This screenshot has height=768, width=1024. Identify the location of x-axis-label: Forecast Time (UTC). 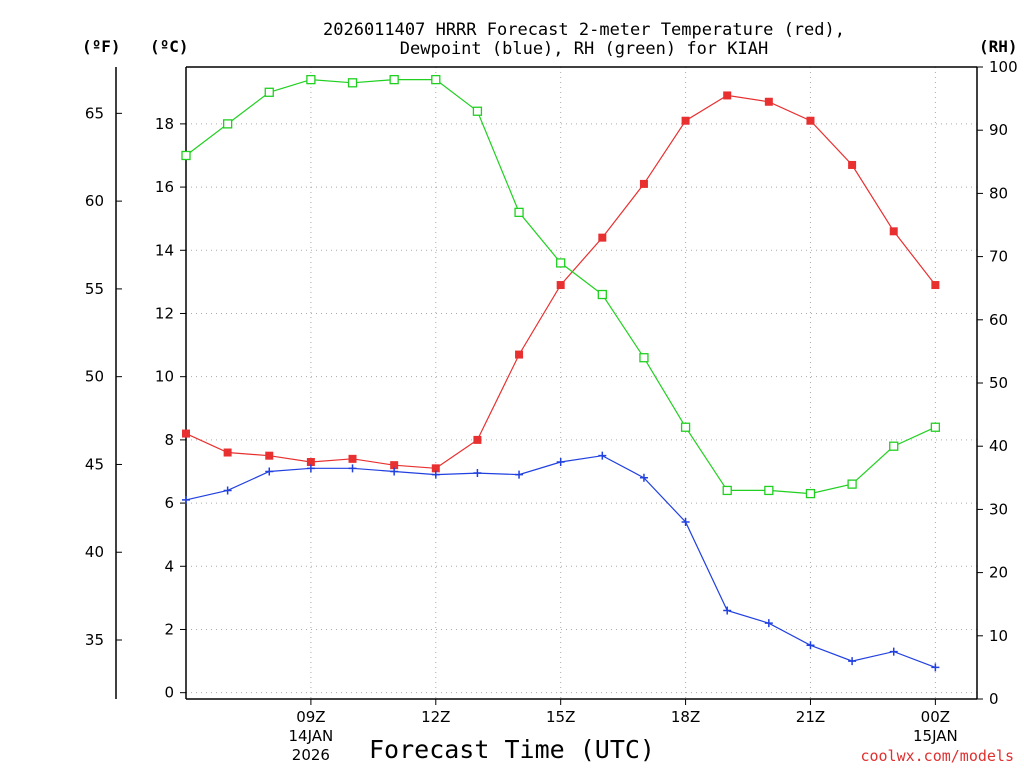
(512, 749).